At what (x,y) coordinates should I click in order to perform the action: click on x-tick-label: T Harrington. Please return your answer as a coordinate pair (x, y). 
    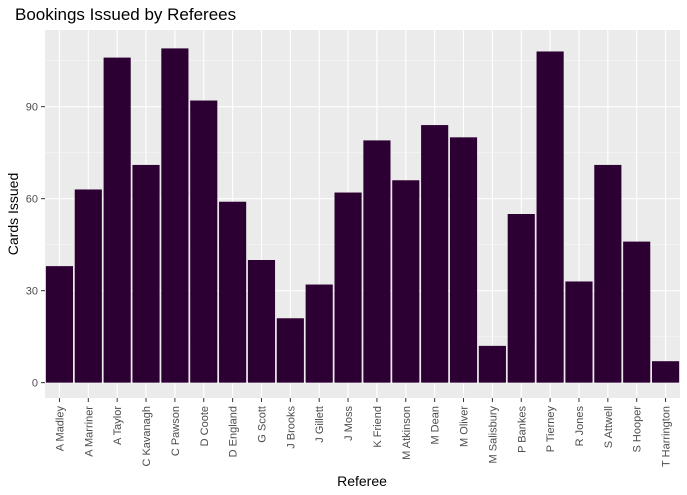
    Looking at the image, I should click on (667, 436).